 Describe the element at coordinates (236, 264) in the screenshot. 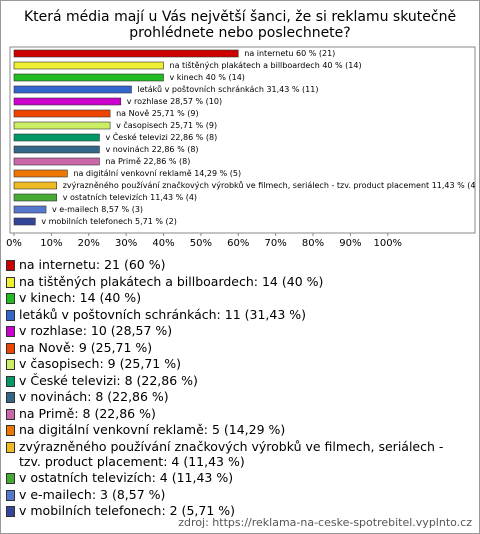

I see `legend-item: na internetu: 21 (60 %)` at that location.